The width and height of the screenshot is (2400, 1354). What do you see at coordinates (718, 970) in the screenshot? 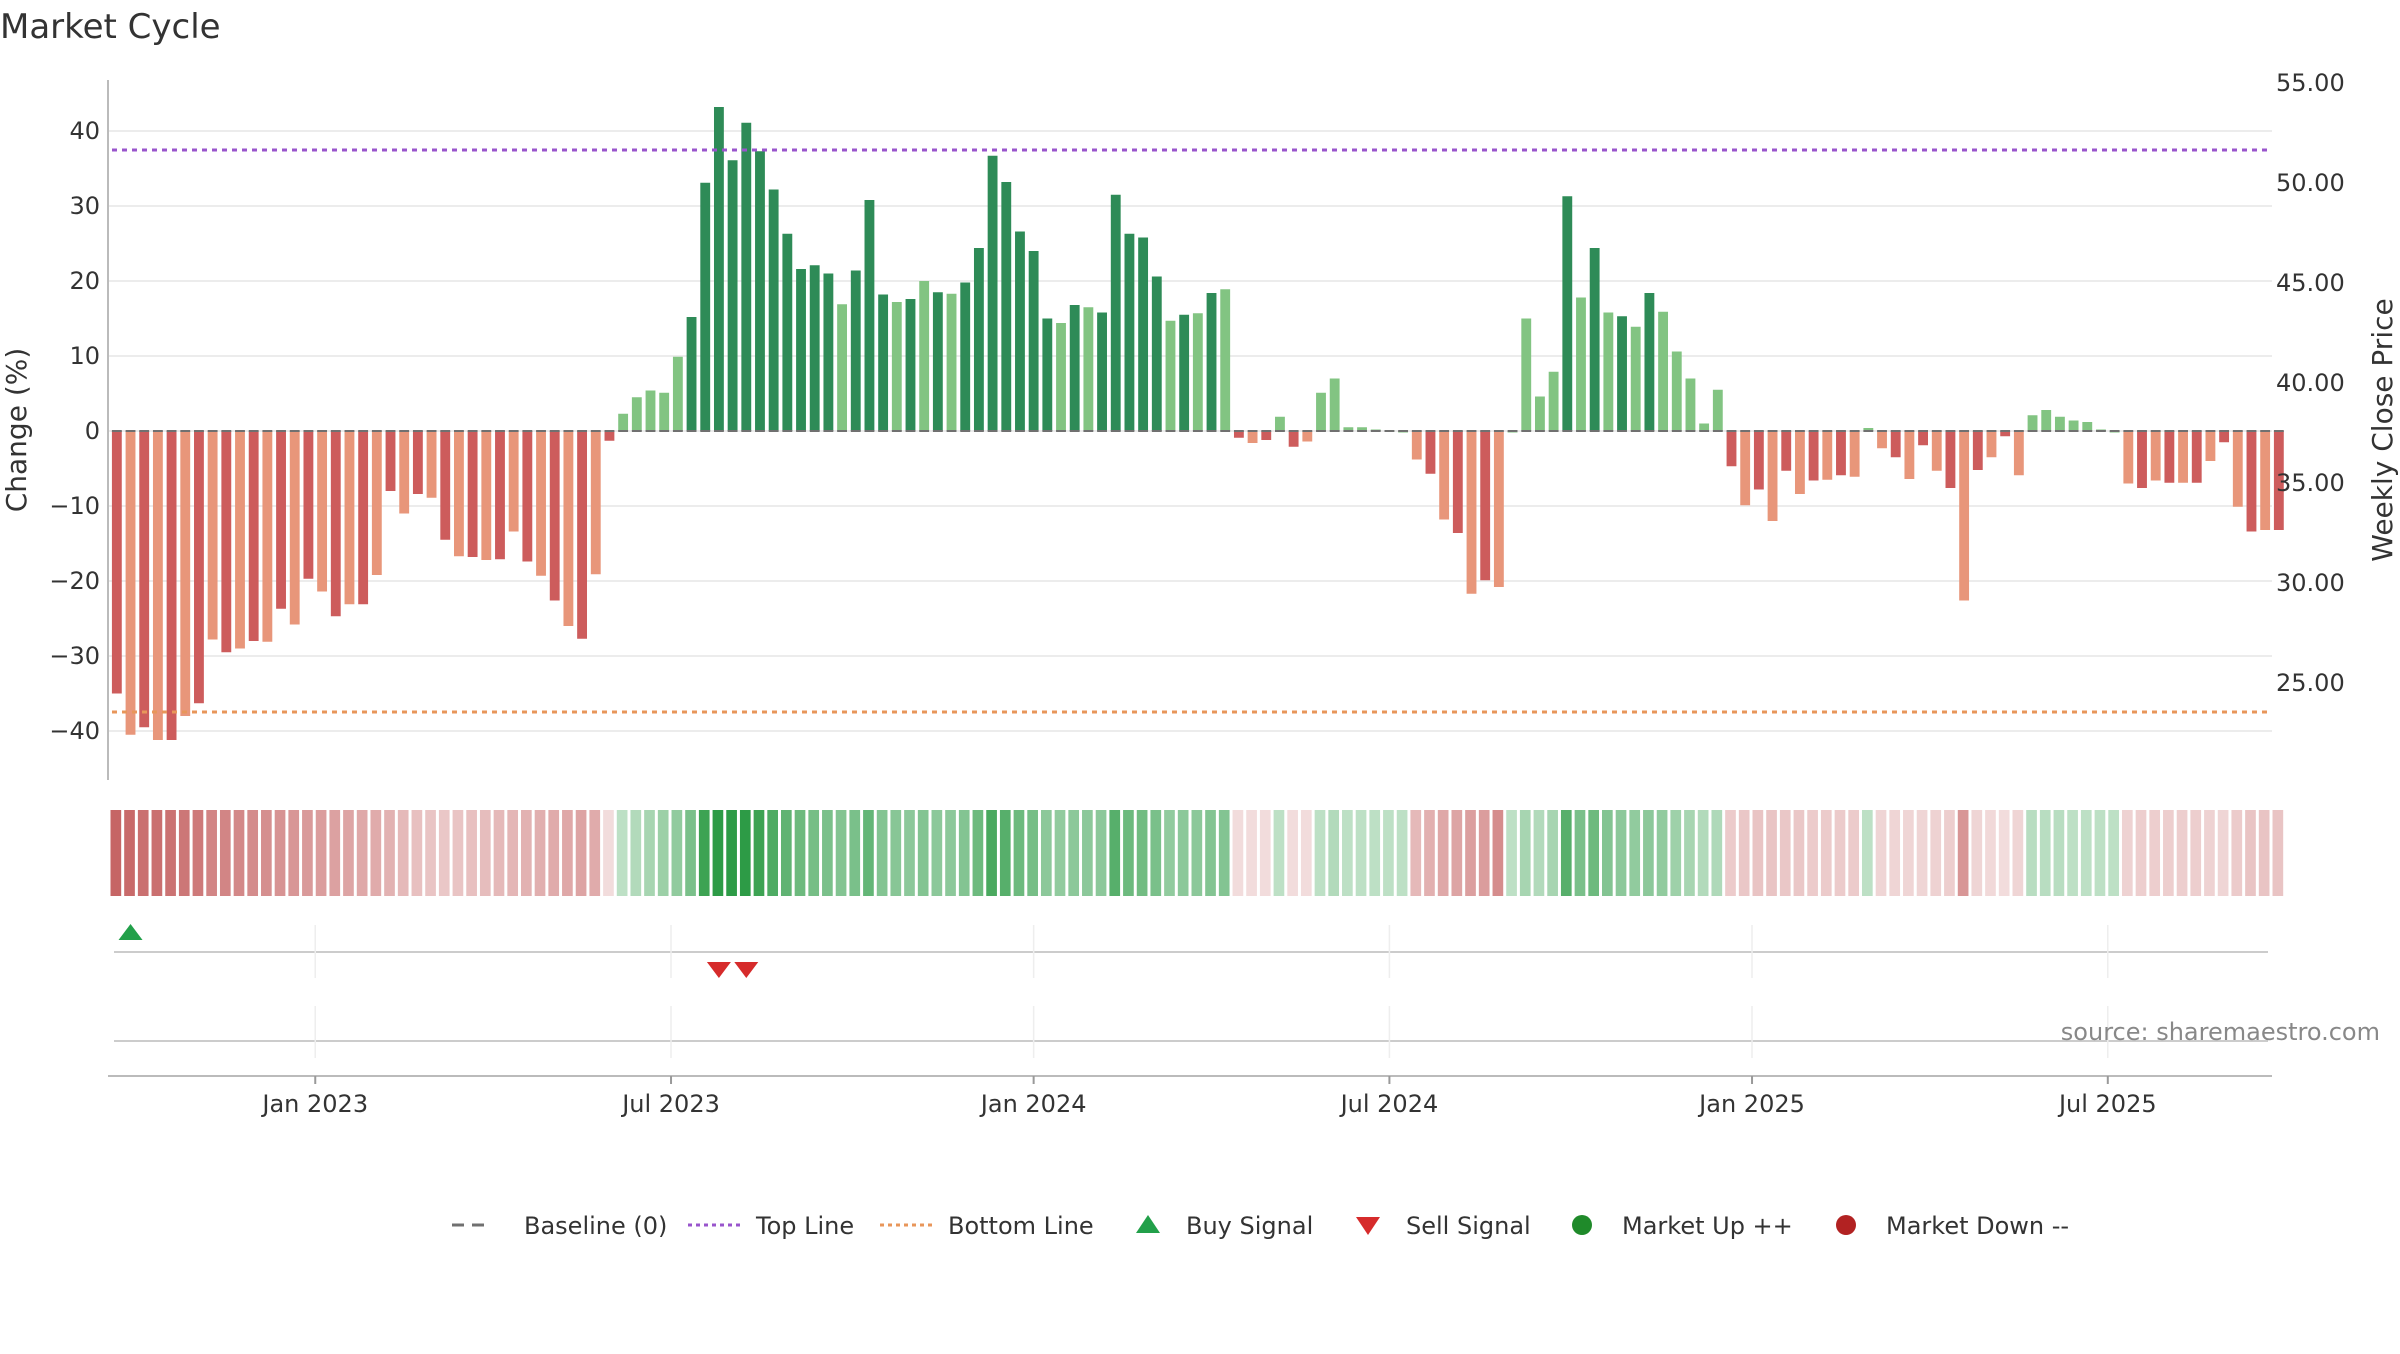
I see `sell-signal-marker` at bounding box center [718, 970].